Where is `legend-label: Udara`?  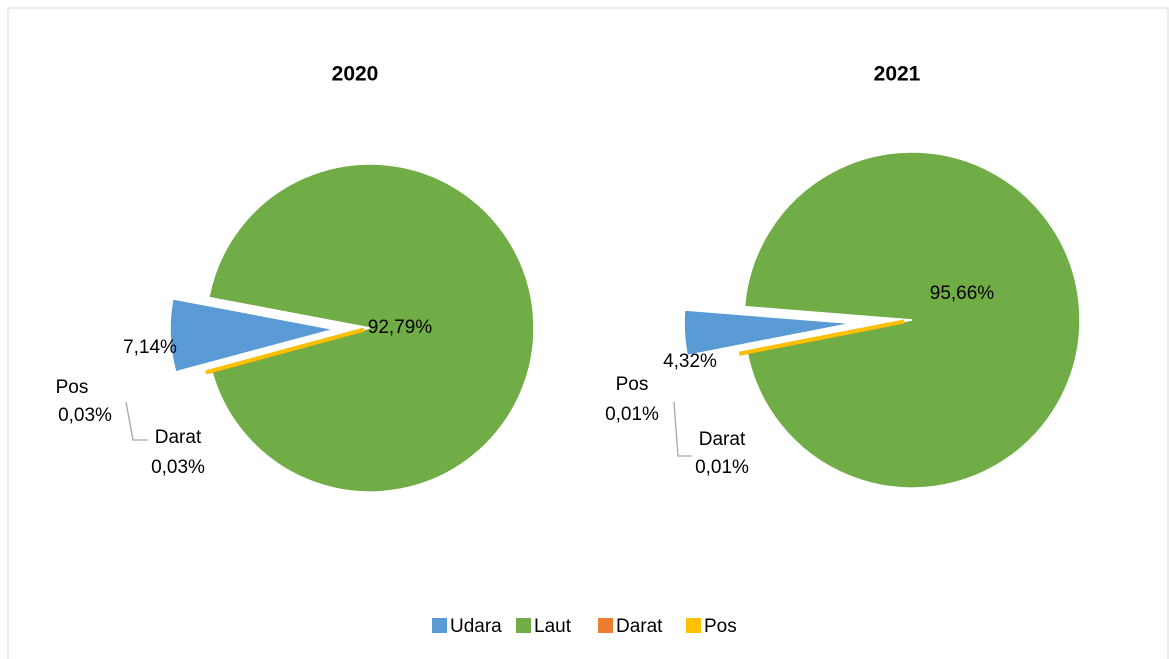
legend-label: Udara is located at coordinates (476, 626).